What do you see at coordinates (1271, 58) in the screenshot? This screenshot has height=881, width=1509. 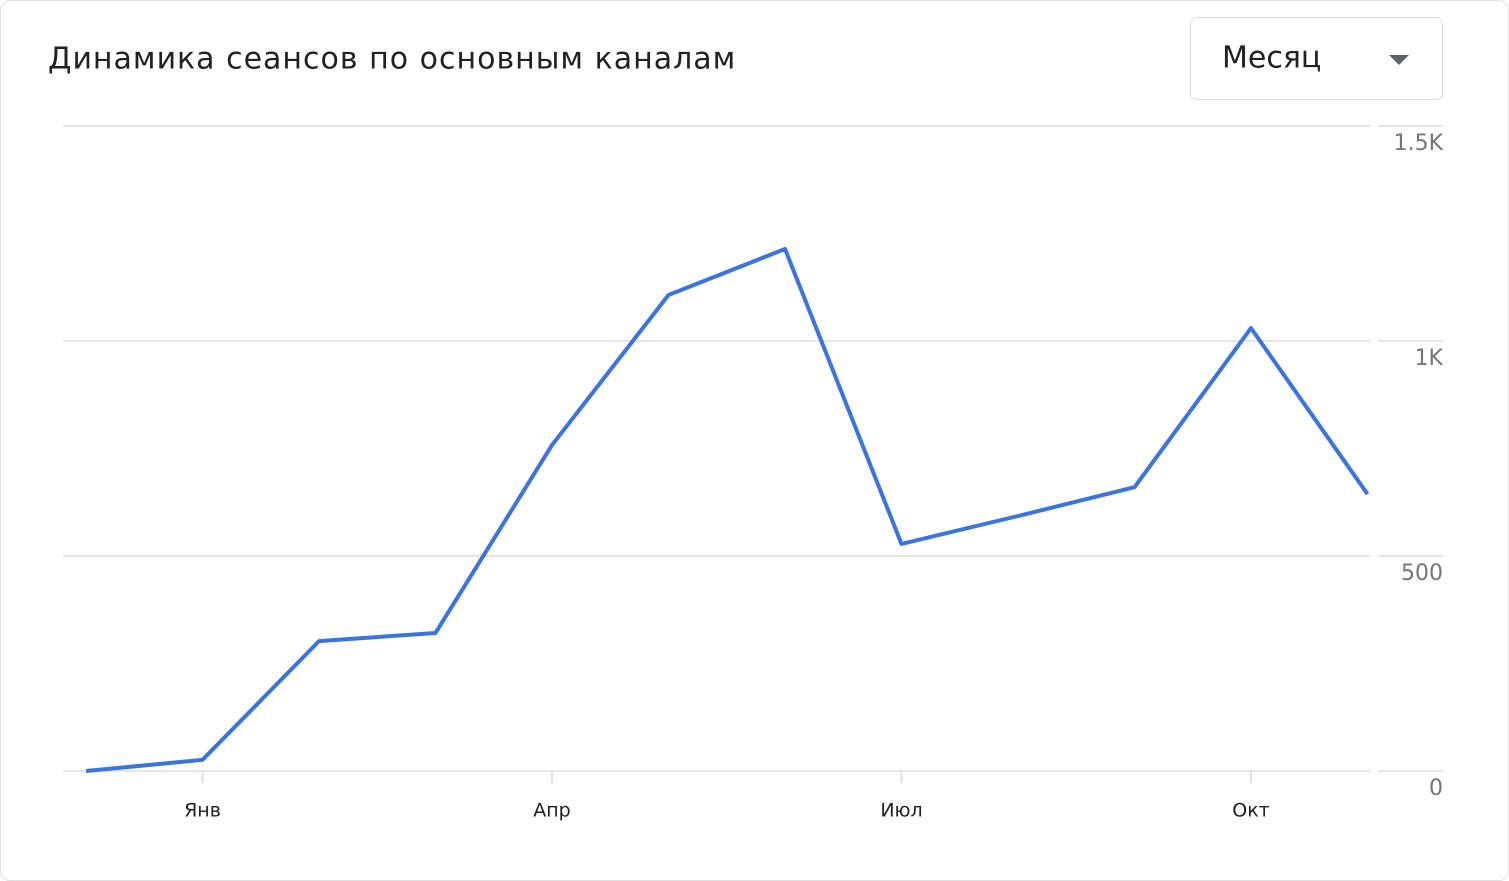 I see `dropdown-label: Месяц` at bounding box center [1271, 58].